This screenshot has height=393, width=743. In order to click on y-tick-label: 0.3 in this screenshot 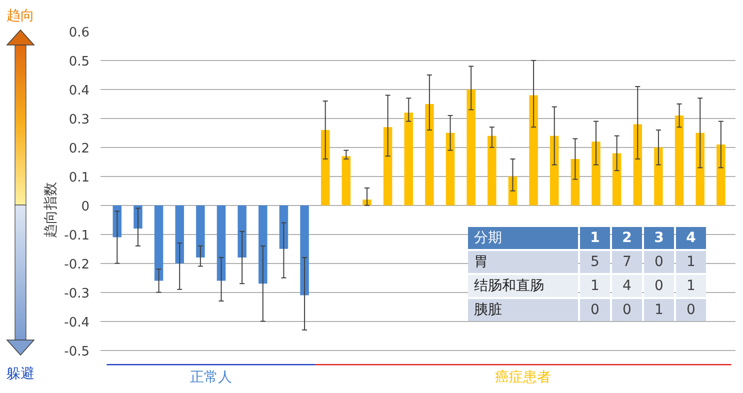, I will do `click(79, 120)`.